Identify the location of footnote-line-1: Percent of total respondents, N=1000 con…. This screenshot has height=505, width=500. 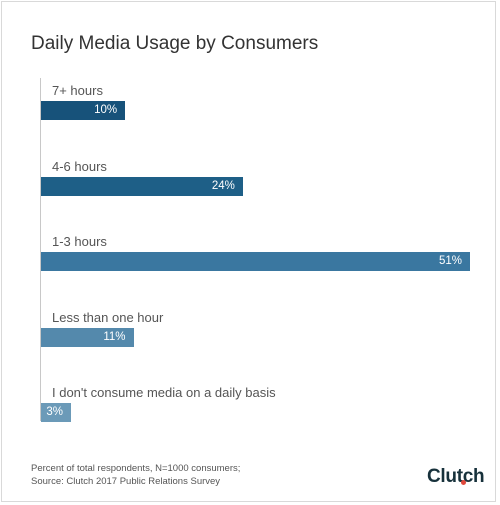
(136, 468).